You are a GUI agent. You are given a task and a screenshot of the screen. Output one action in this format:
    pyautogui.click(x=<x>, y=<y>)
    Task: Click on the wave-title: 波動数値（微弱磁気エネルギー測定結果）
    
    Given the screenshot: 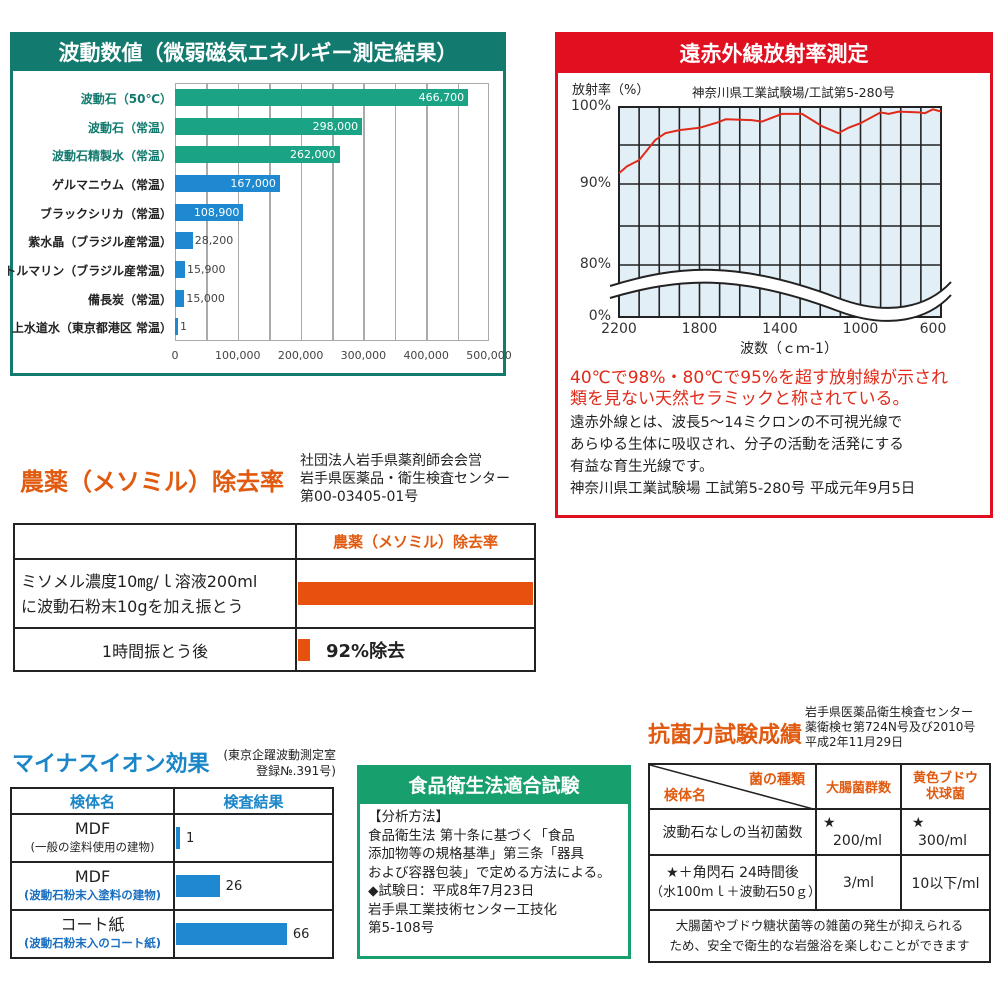 What is the action you would take?
    pyautogui.click(x=258, y=53)
    